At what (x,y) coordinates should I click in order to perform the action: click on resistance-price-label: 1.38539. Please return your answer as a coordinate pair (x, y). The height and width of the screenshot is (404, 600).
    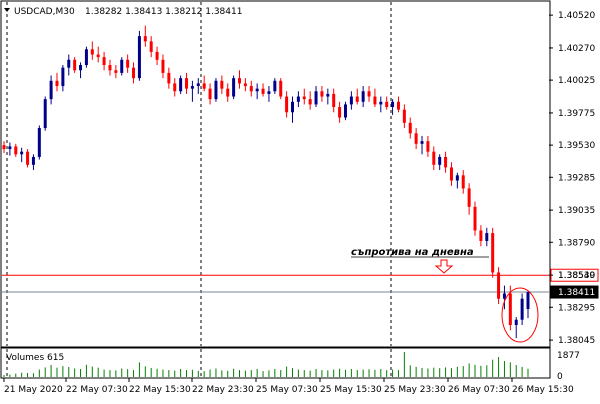
    Looking at the image, I should click on (576, 276).